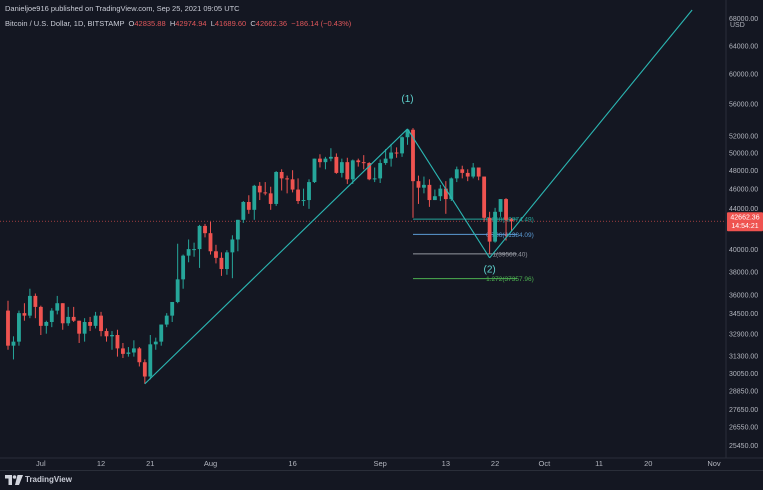  I want to click on wave-label: (2), so click(489, 269).